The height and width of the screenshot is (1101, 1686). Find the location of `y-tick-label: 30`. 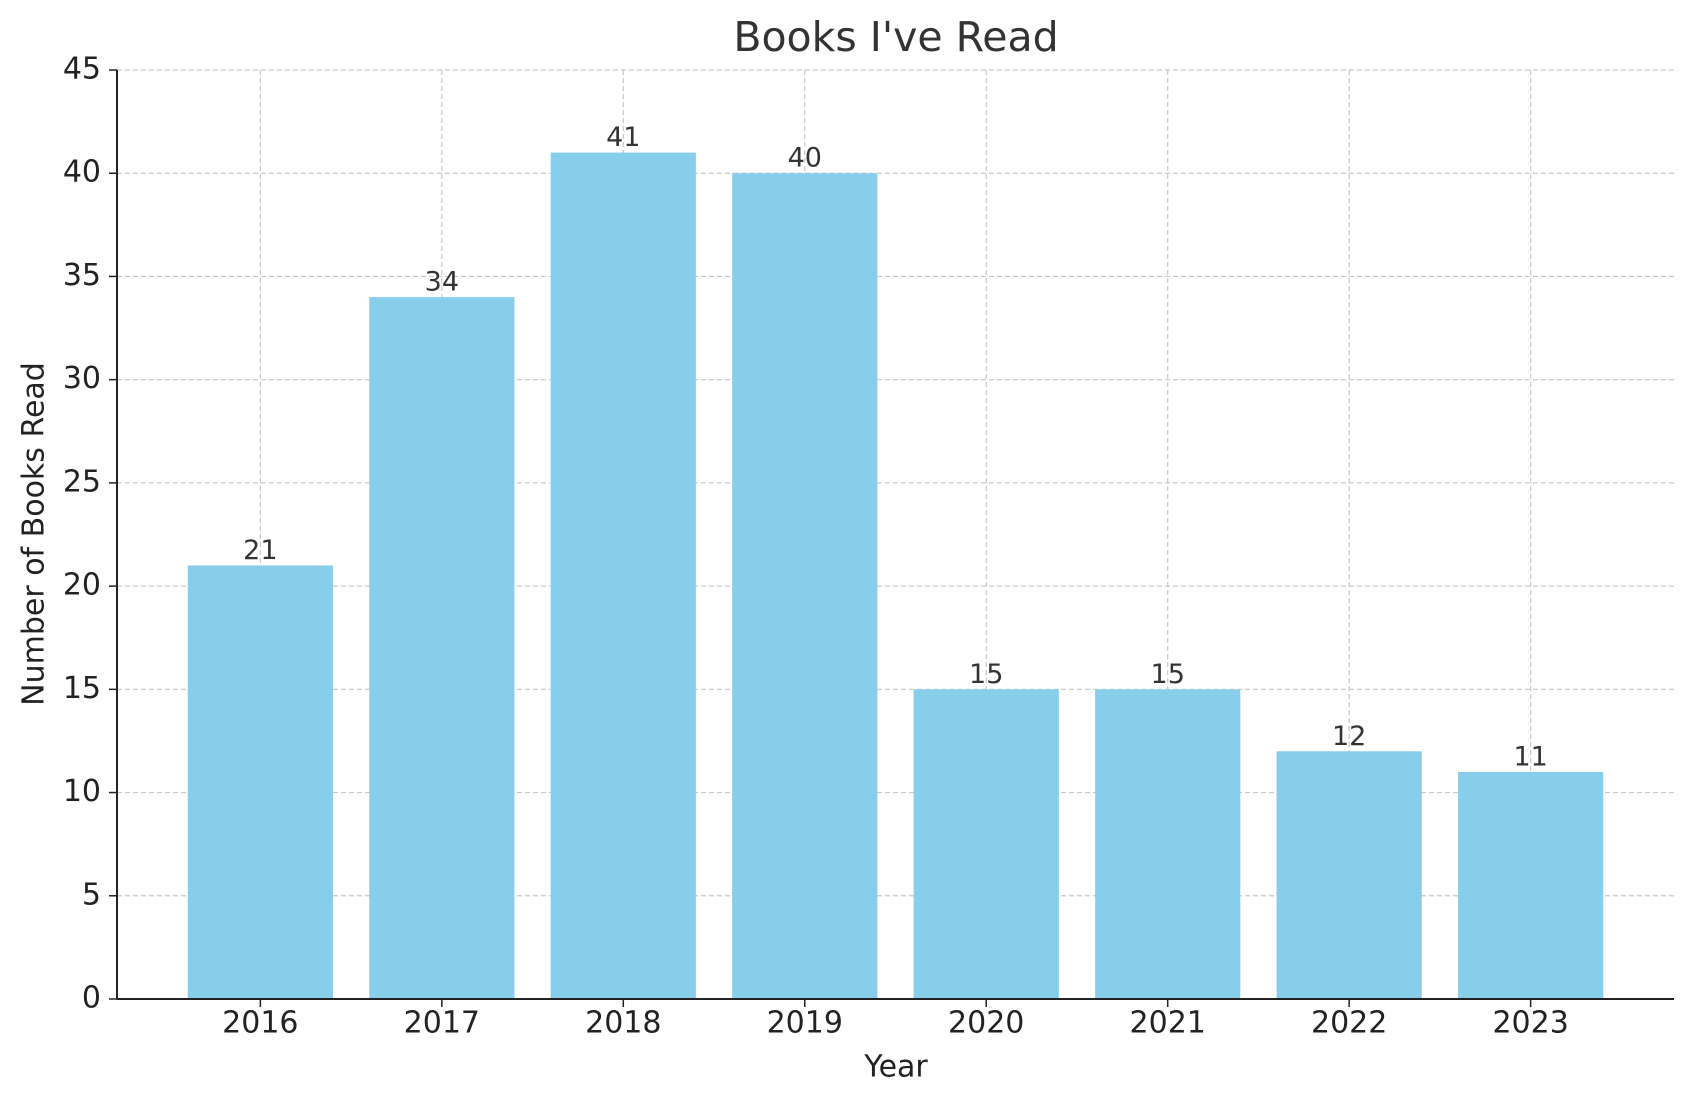

y-tick-label: 30 is located at coordinates (82, 378).